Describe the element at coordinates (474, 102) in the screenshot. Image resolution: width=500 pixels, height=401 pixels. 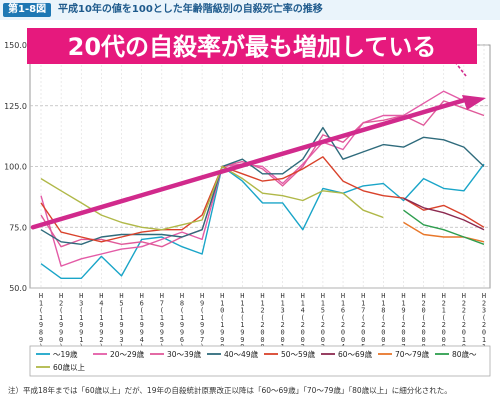
I see `trend-arrow-head` at that location.